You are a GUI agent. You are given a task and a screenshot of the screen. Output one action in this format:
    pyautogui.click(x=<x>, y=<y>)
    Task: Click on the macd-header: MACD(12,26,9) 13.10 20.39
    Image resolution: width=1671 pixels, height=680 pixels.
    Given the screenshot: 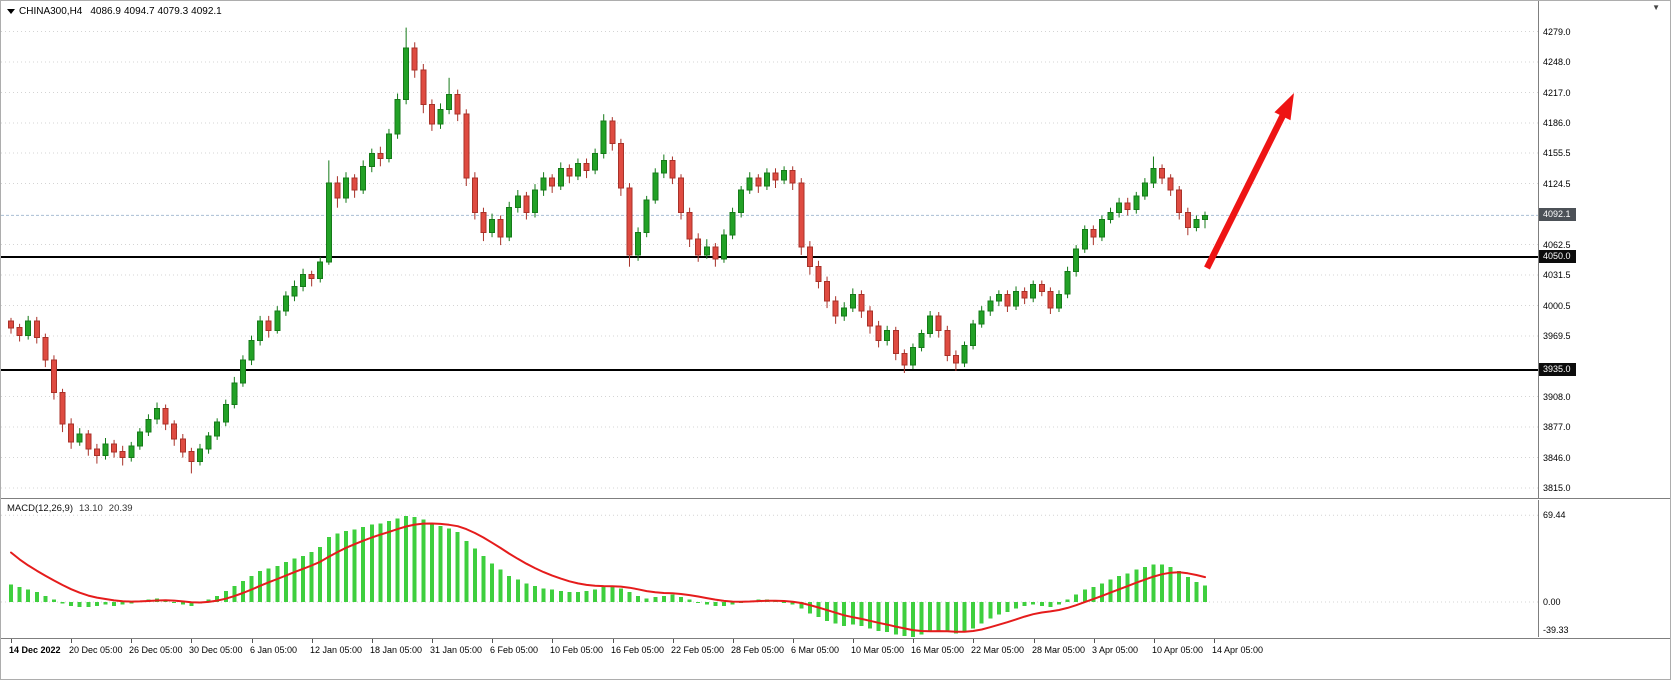 What is the action you would take?
    pyautogui.click(x=70, y=508)
    